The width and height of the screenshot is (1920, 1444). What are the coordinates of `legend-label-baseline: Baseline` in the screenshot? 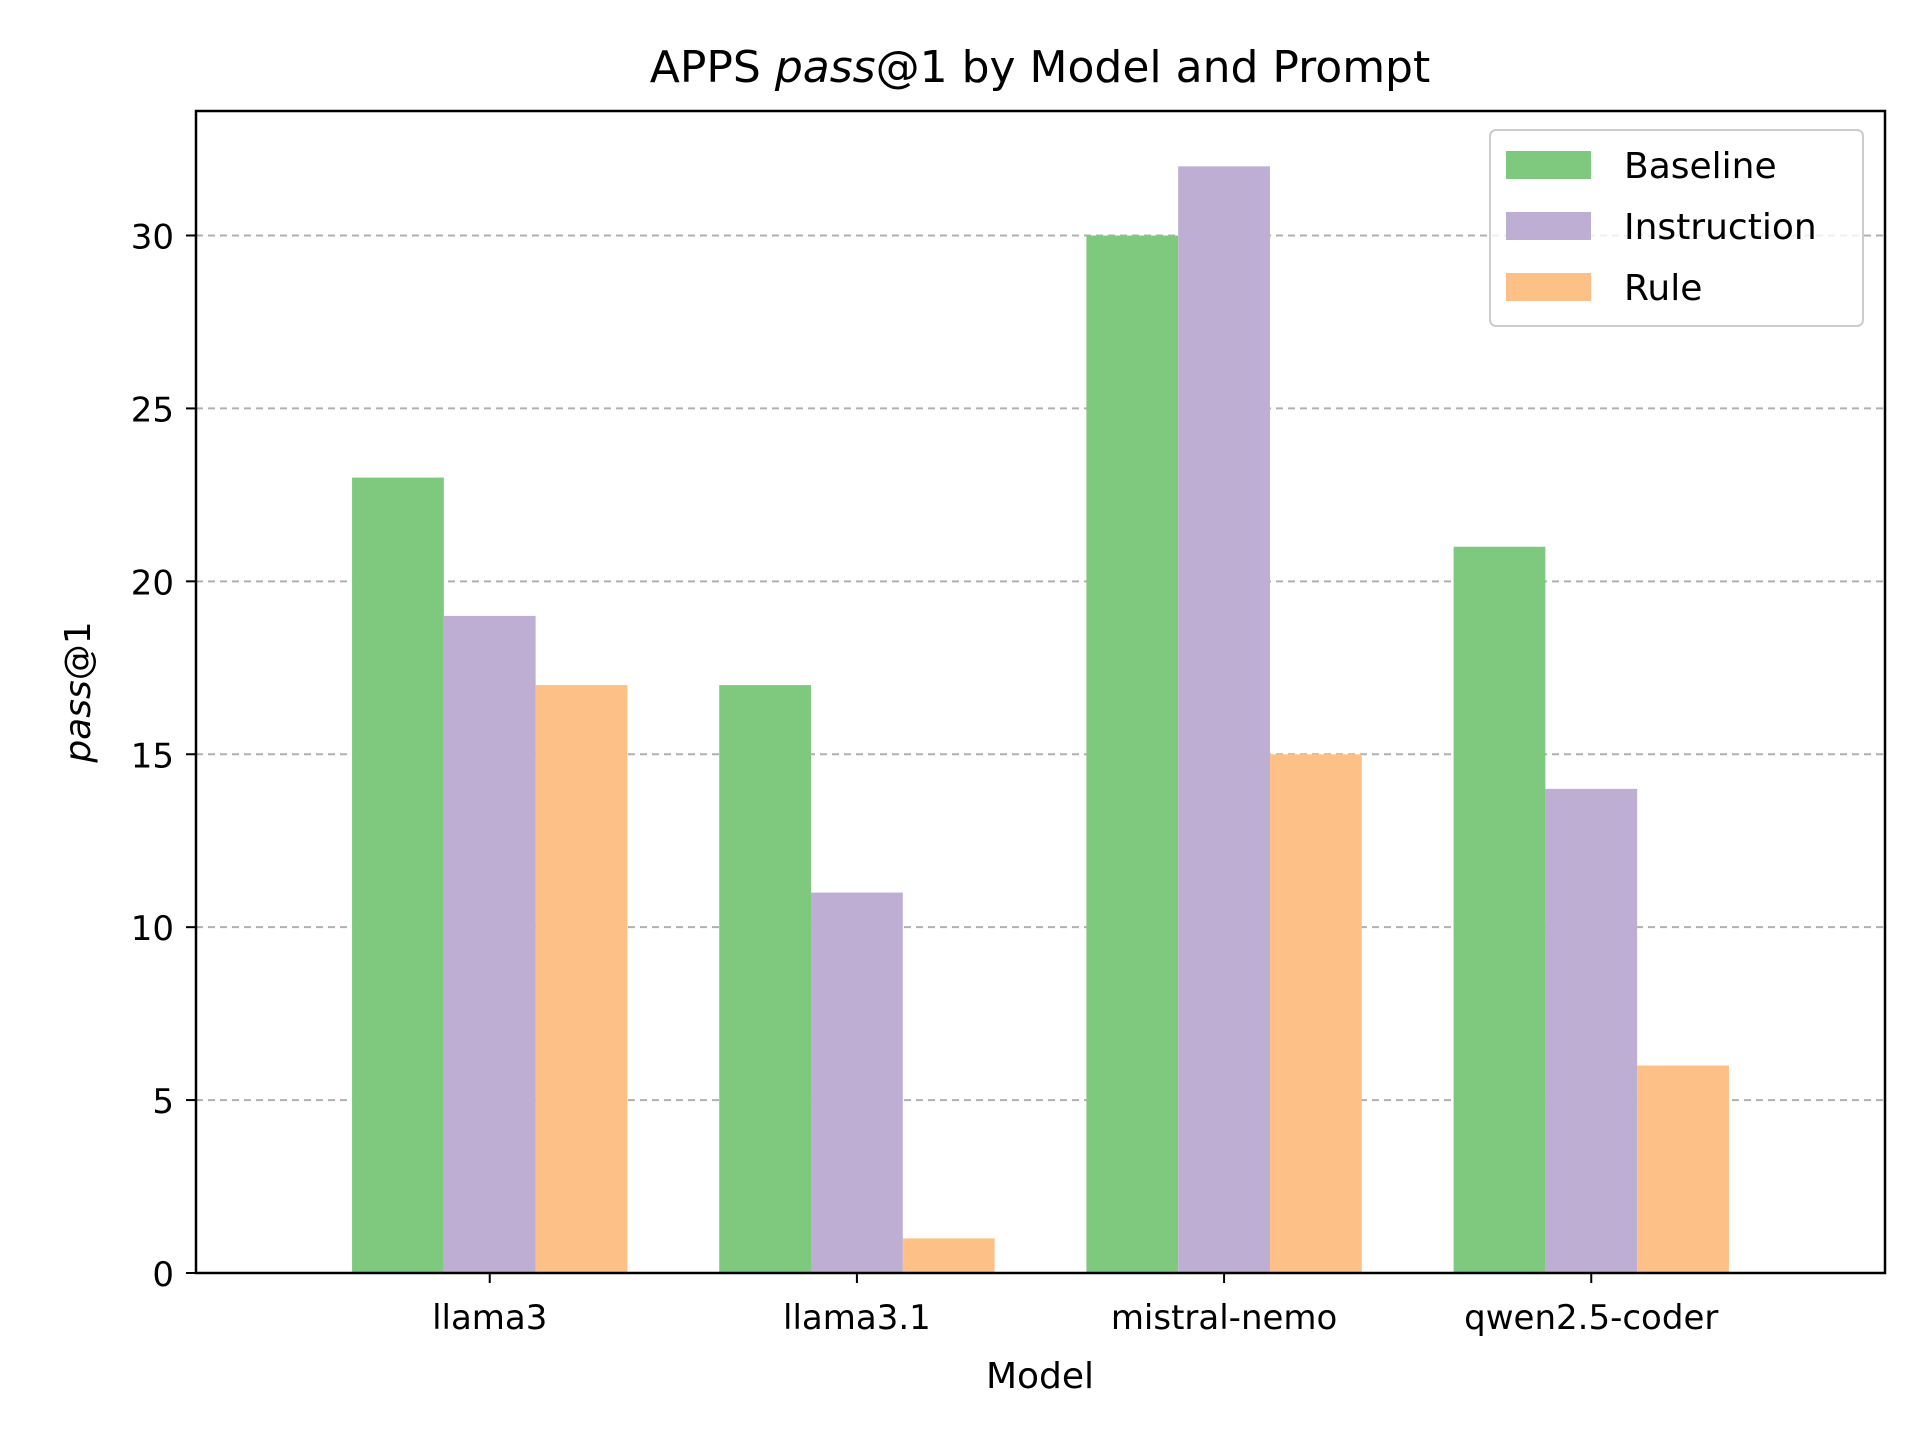 It's located at (1700, 166).